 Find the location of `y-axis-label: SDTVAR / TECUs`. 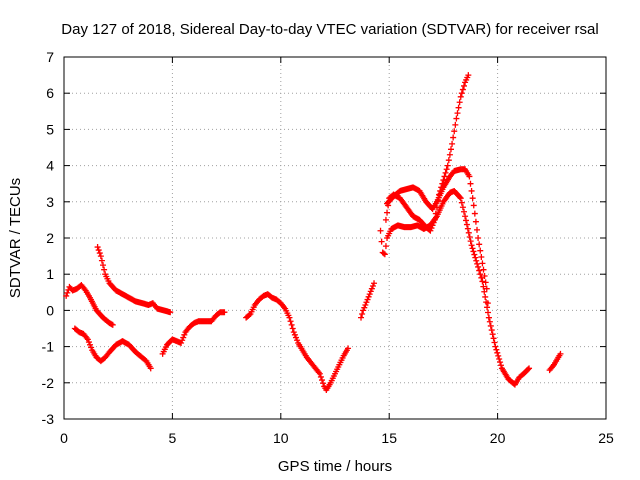

y-axis-label: SDTVAR / TECUs is located at coordinates (15, 238).